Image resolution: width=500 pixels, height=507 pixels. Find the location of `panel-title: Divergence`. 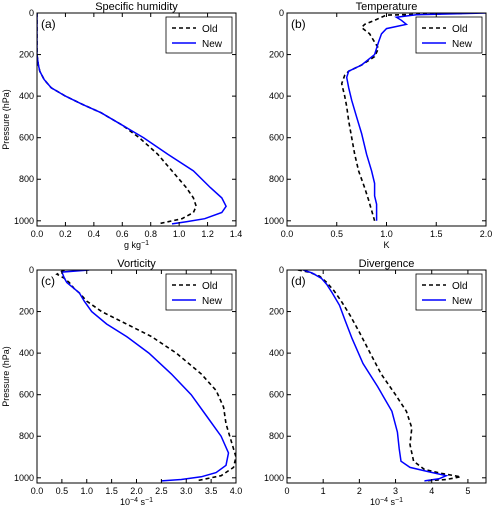

panel-title: Divergence is located at coordinates (387, 264).